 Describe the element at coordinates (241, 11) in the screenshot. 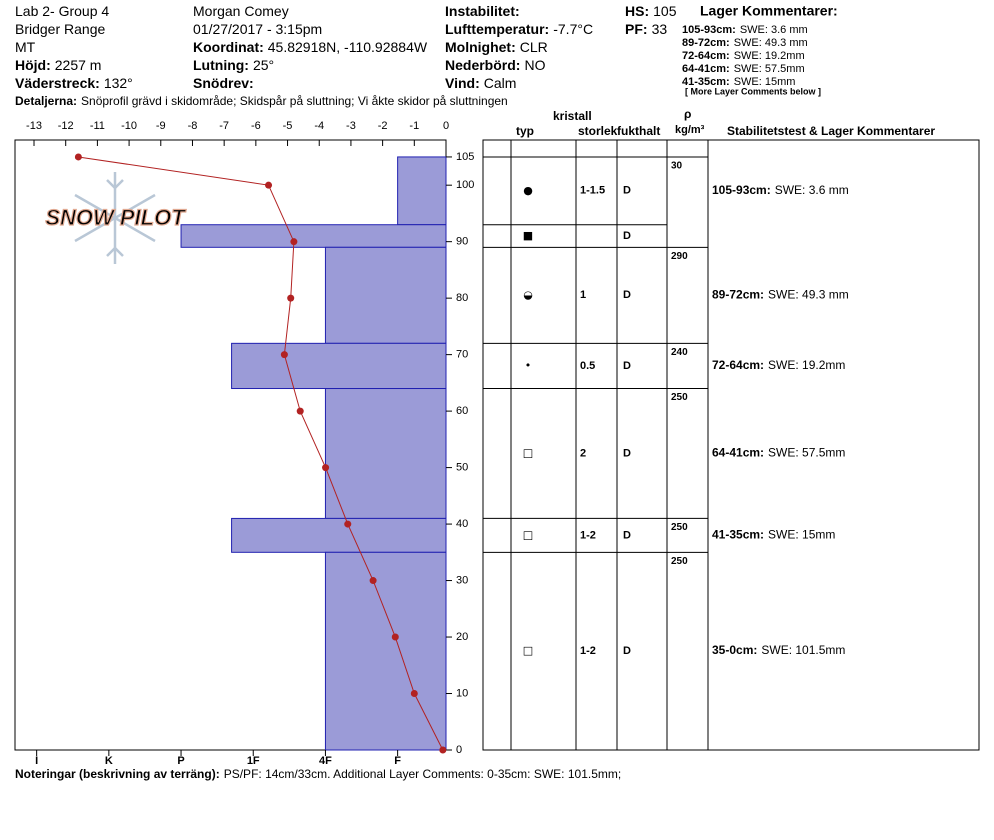

I see `header-field-value: Morgan Comey` at that location.